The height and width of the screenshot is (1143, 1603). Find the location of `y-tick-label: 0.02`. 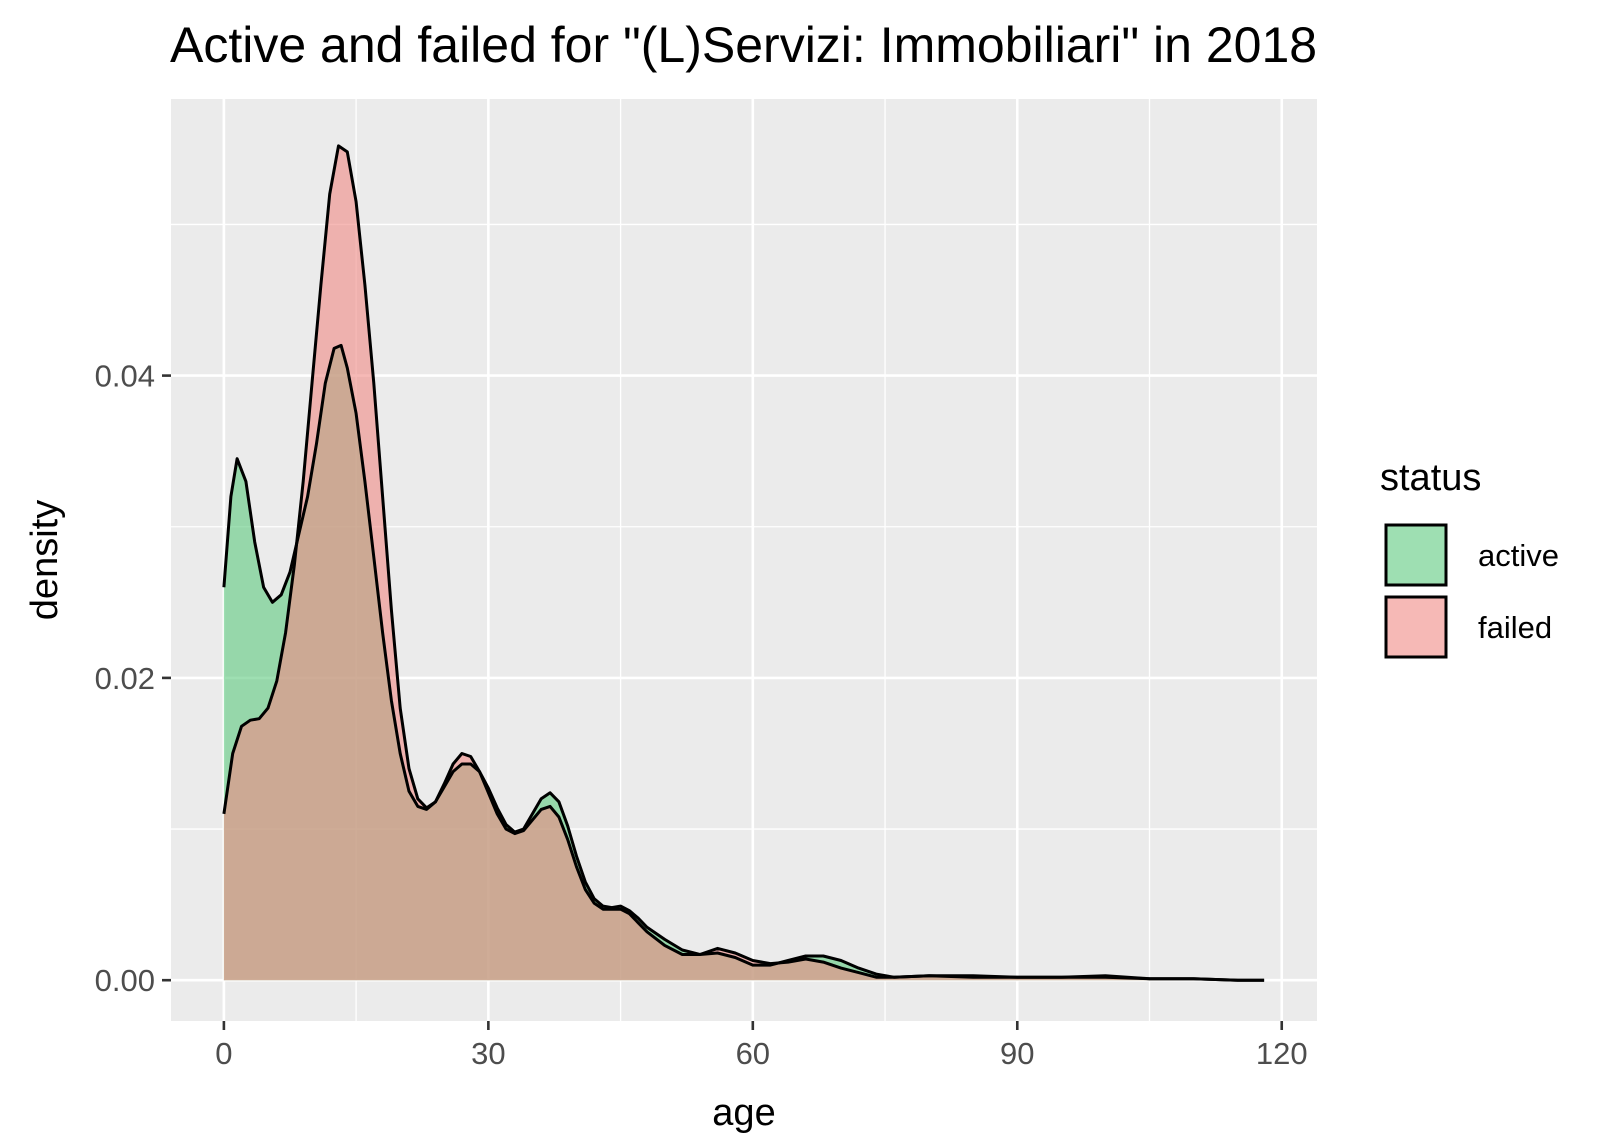

y-tick-label: 0.02 is located at coordinates (125, 678).